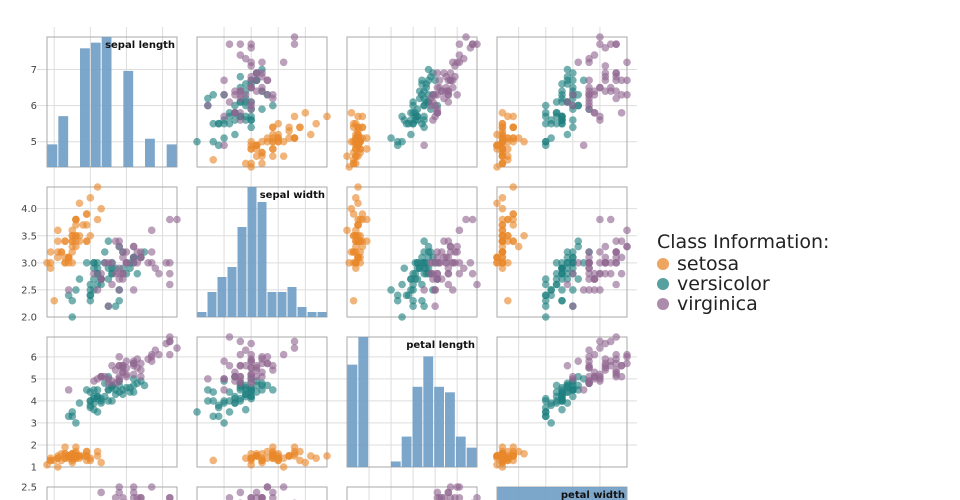 Image resolution: width=960 pixels, height=500 pixels. What do you see at coordinates (743, 284) in the screenshot?
I see `legend-item-versicolor: versicolor` at bounding box center [743, 284].